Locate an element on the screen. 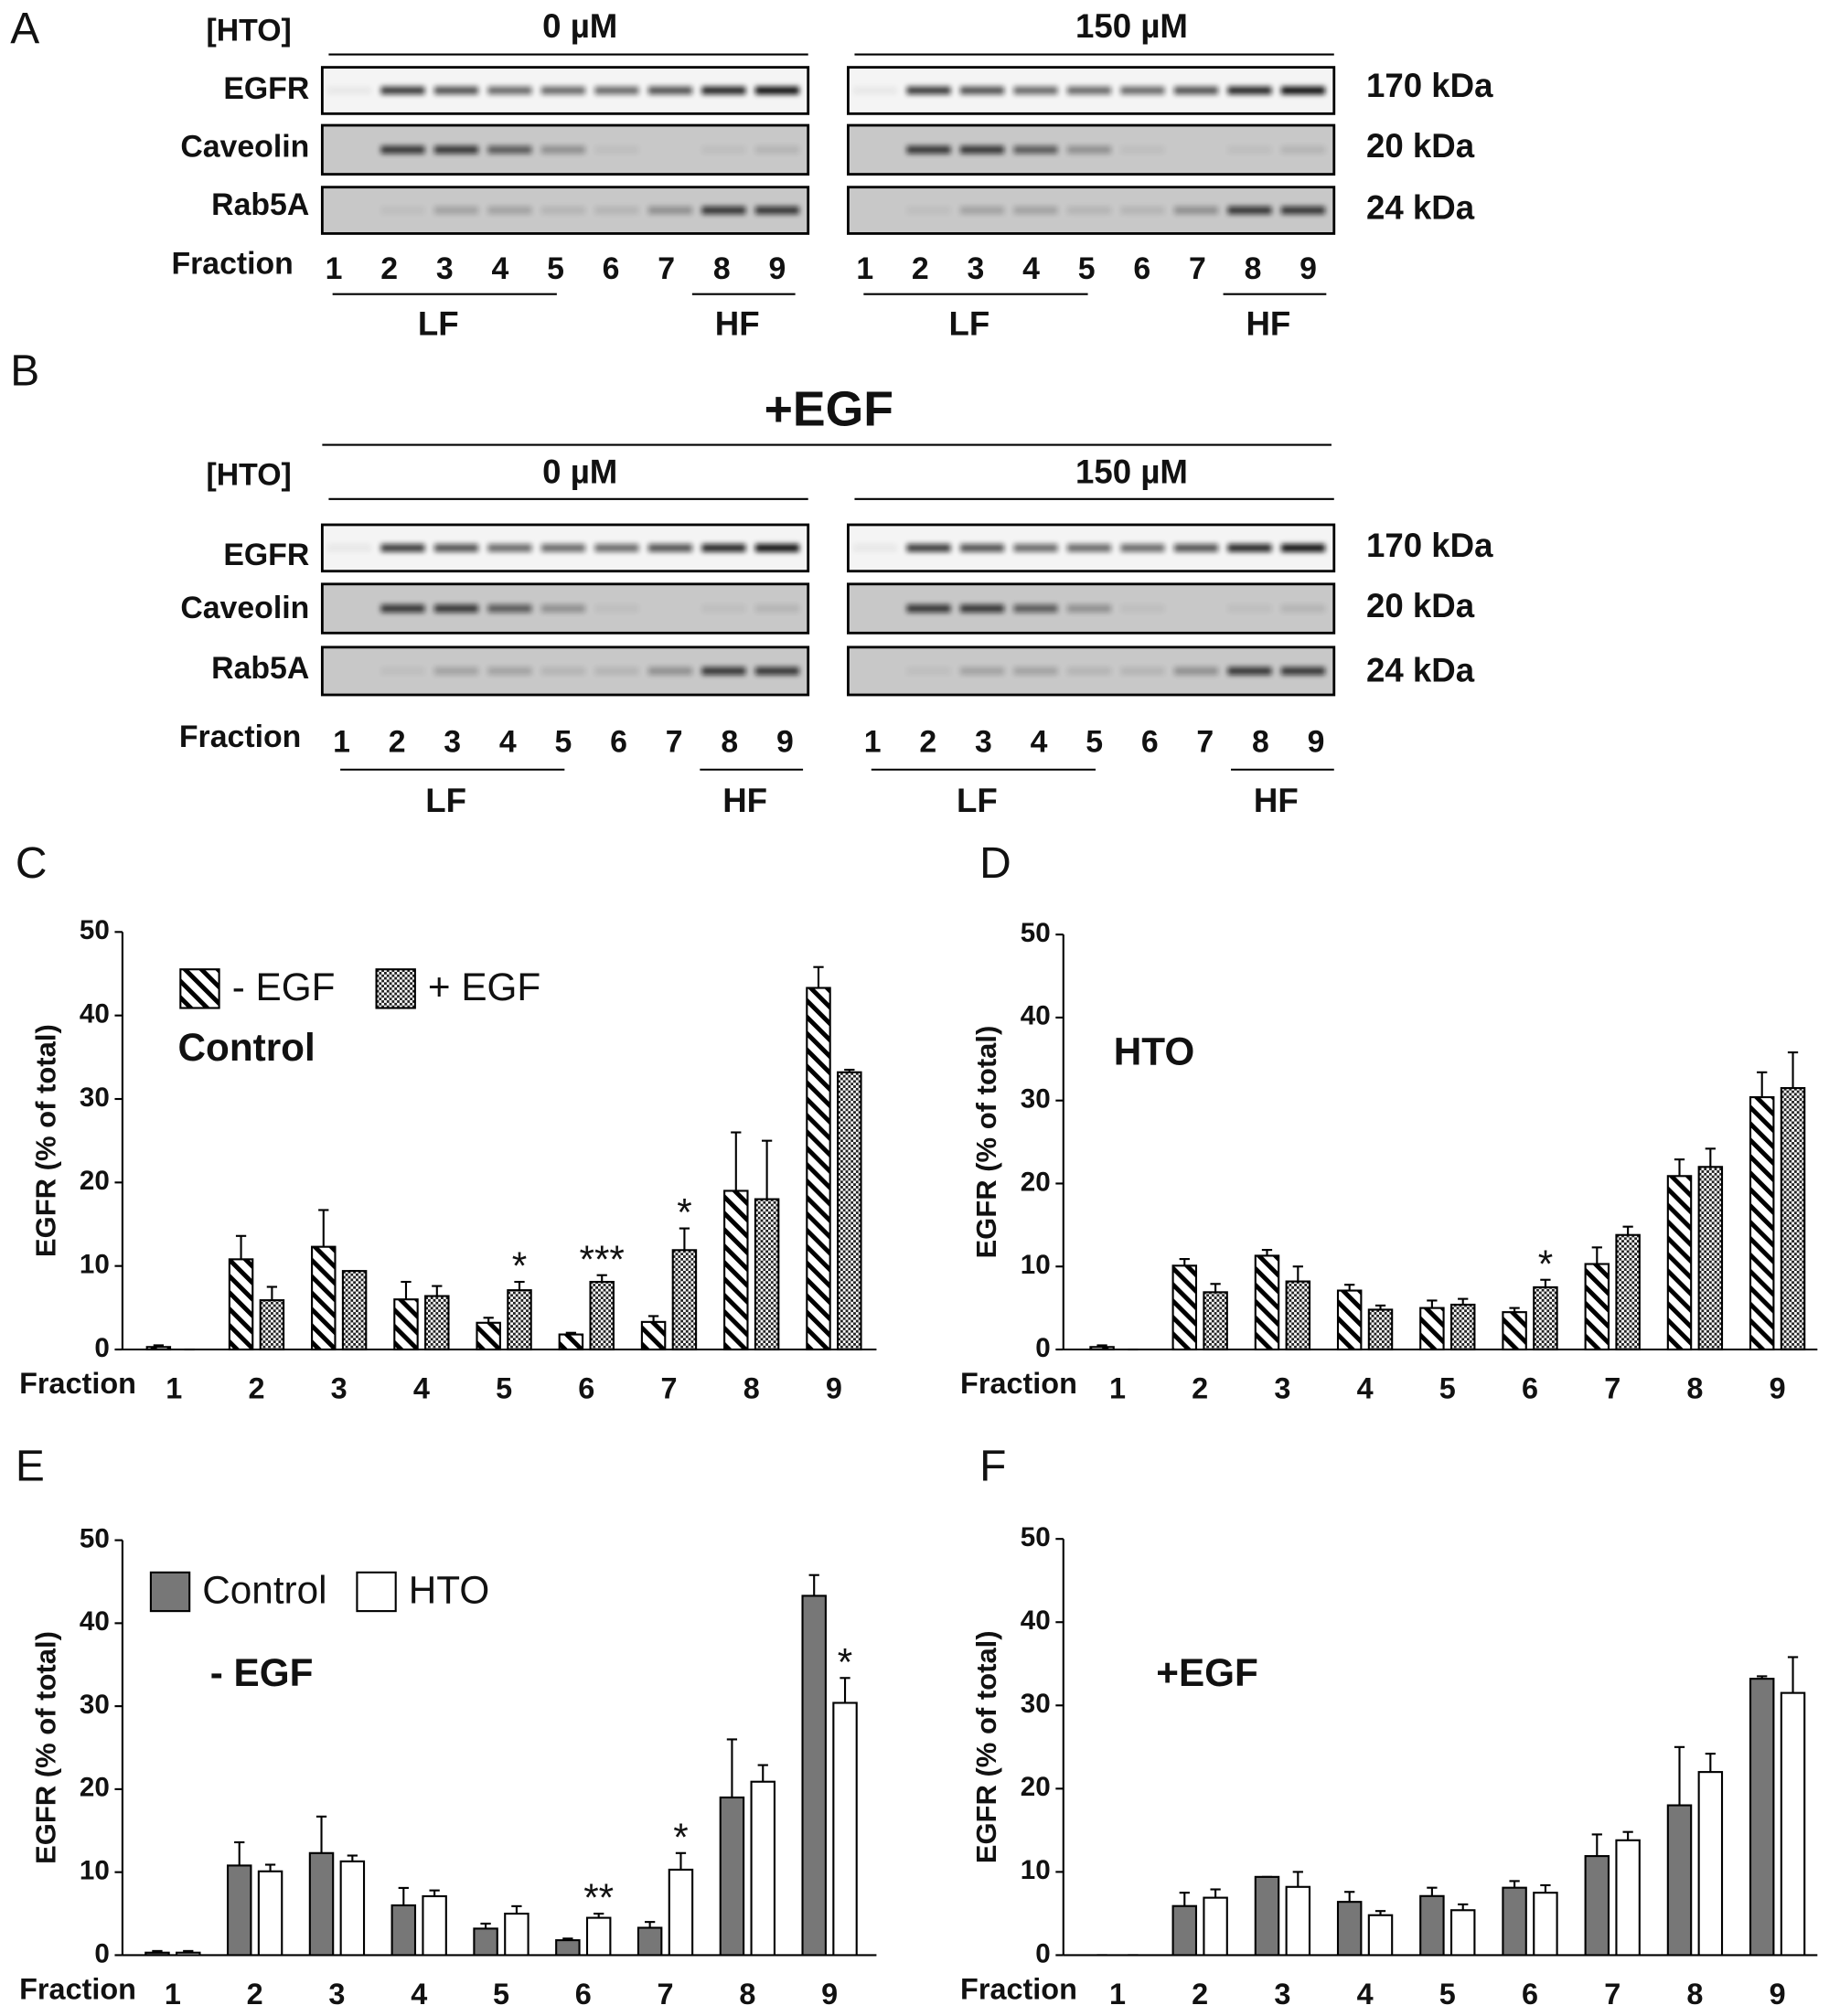 This screenshot has width=1829, height=2016. panel-label: B is located at coordinates (24, 371).